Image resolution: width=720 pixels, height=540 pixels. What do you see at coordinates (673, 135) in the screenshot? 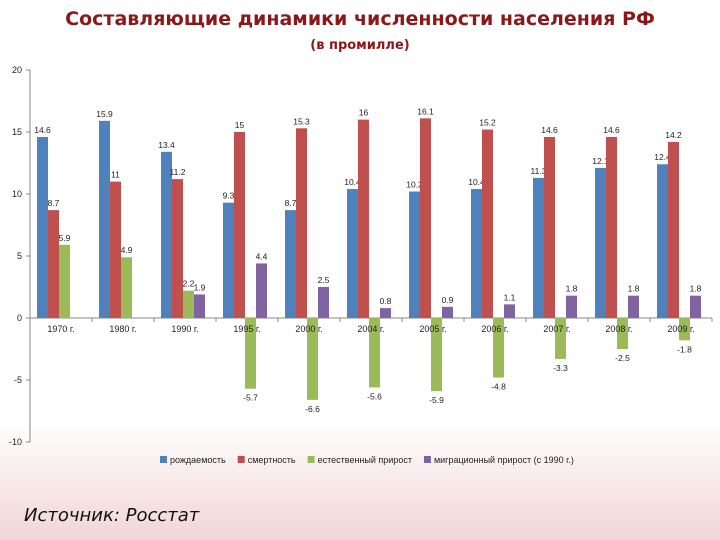
I see `data-label: 14.2` at bounding box center [673, 135].